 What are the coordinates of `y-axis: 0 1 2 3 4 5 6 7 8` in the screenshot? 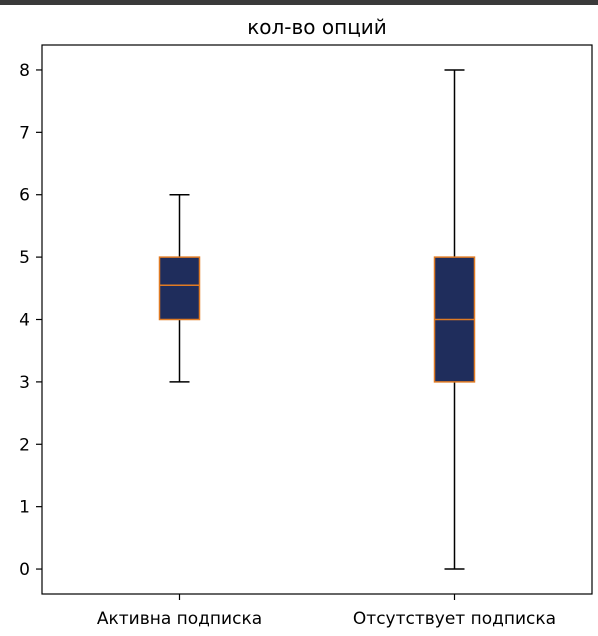 It's located at (30, 320).